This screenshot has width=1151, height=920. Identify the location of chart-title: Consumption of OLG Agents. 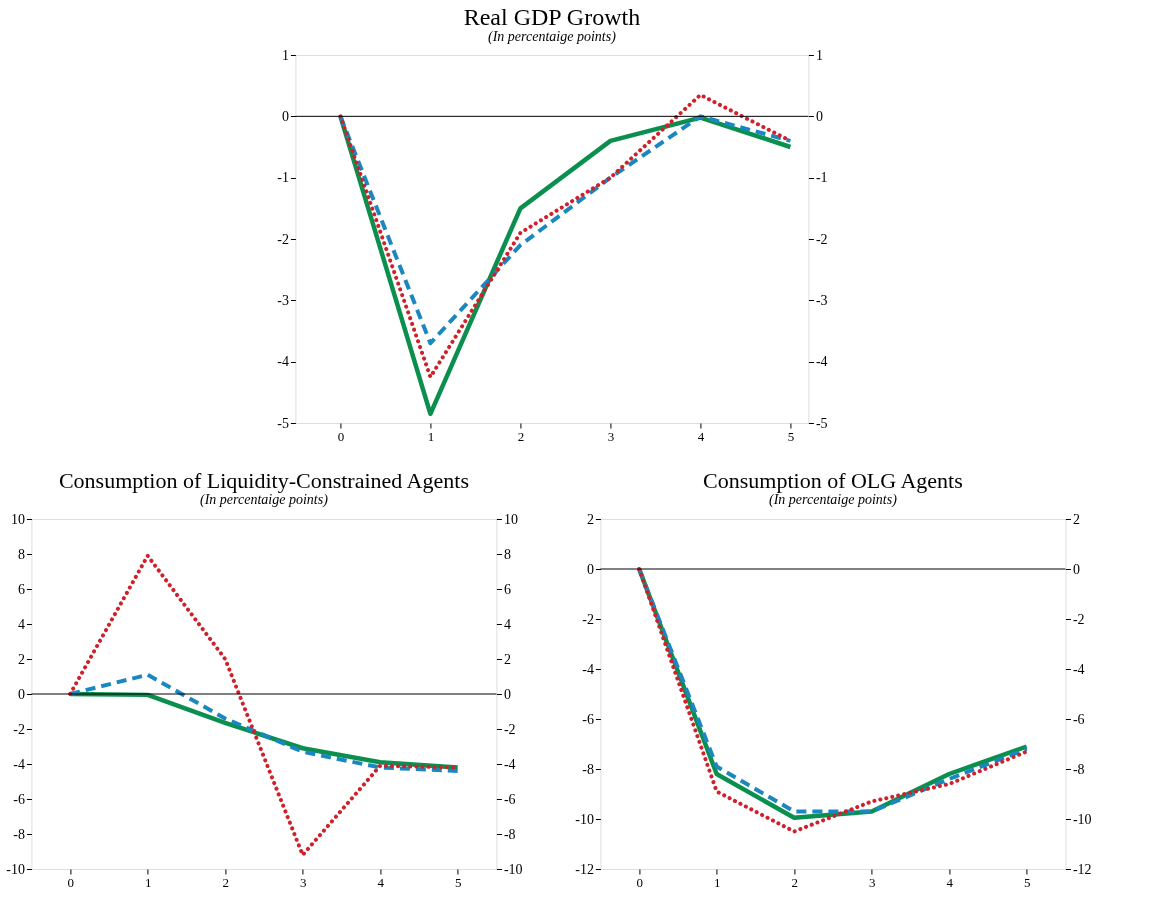
(833, 480).